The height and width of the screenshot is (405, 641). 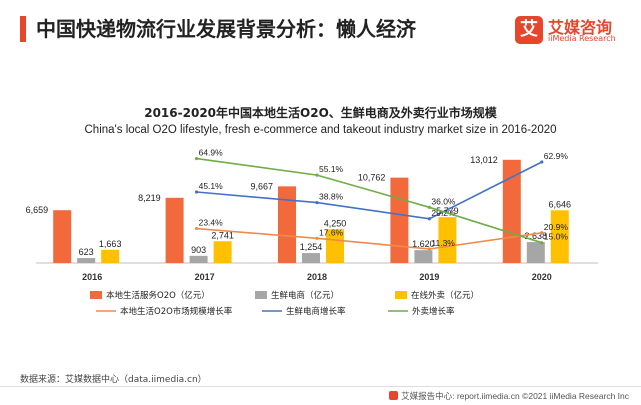 What do you see at coordinates (305, 295) in the screenshot?
I see `legend-label: 生鲜电商（亿元）` at bounding box center [305, 295].